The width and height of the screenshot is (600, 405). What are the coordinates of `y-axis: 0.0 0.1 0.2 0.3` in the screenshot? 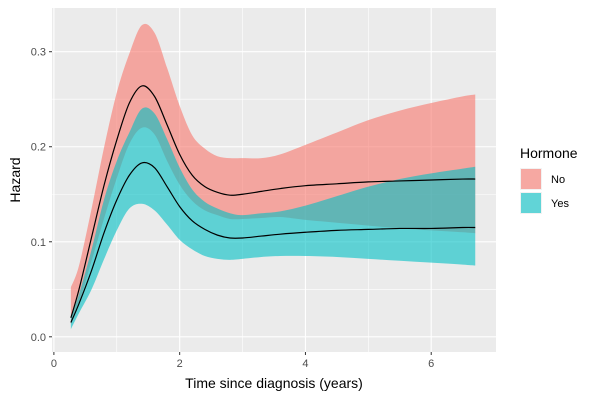 It's located at (41, 195).